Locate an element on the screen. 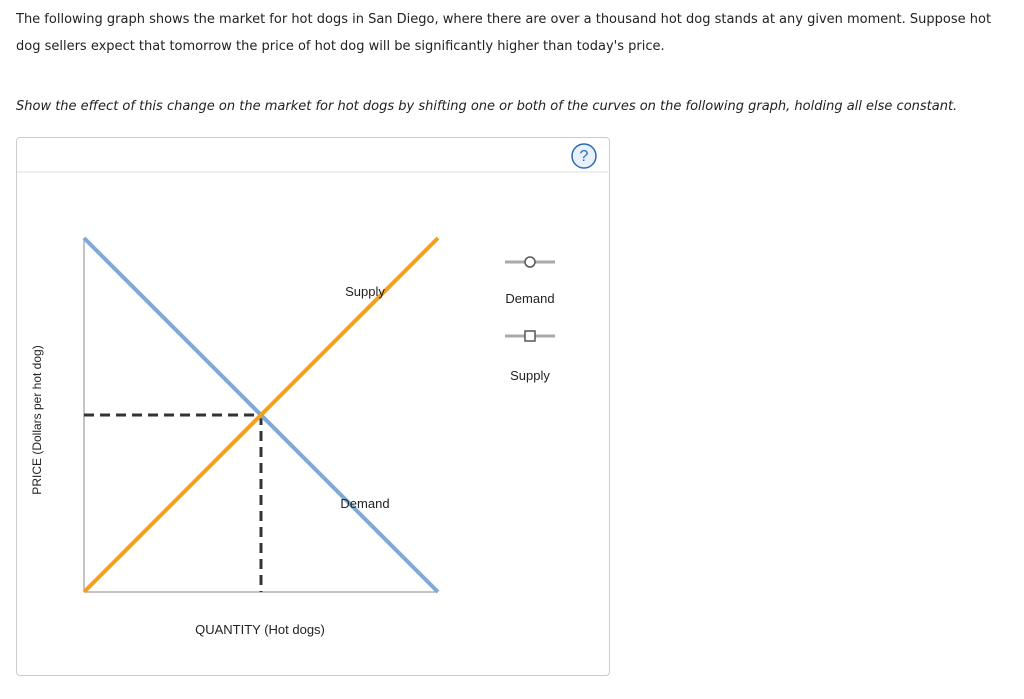  help-icon is located at coordinates (584, 156).